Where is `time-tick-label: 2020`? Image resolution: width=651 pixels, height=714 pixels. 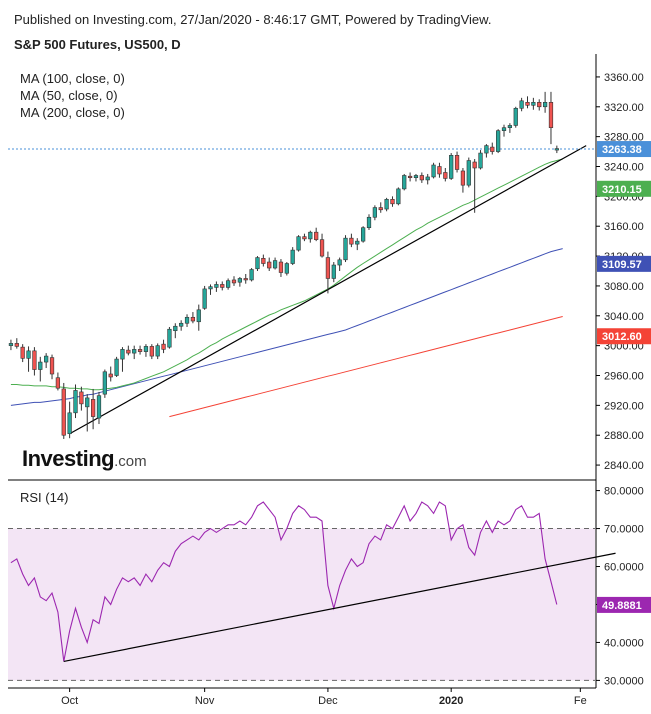
time-tick-label: 2020 is located at coordinates (451, 701).